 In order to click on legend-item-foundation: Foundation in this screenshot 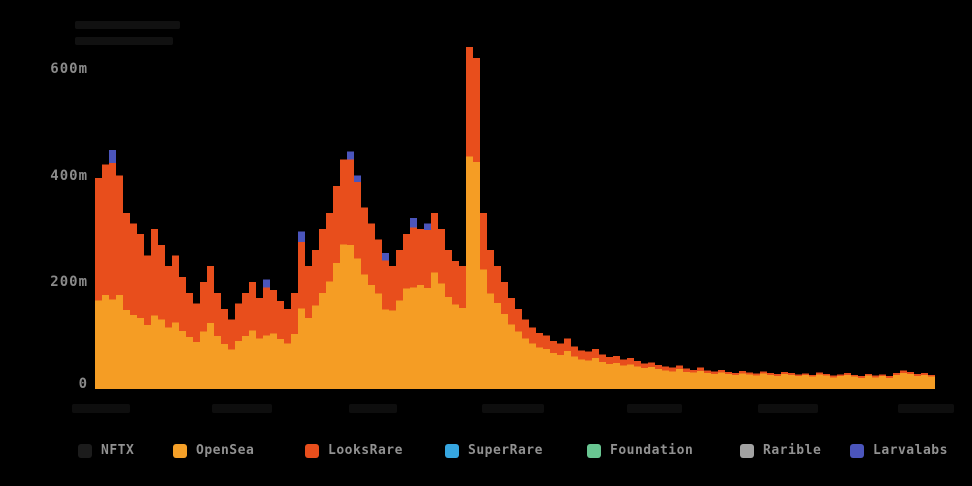, I will do `click(640, 450)`.